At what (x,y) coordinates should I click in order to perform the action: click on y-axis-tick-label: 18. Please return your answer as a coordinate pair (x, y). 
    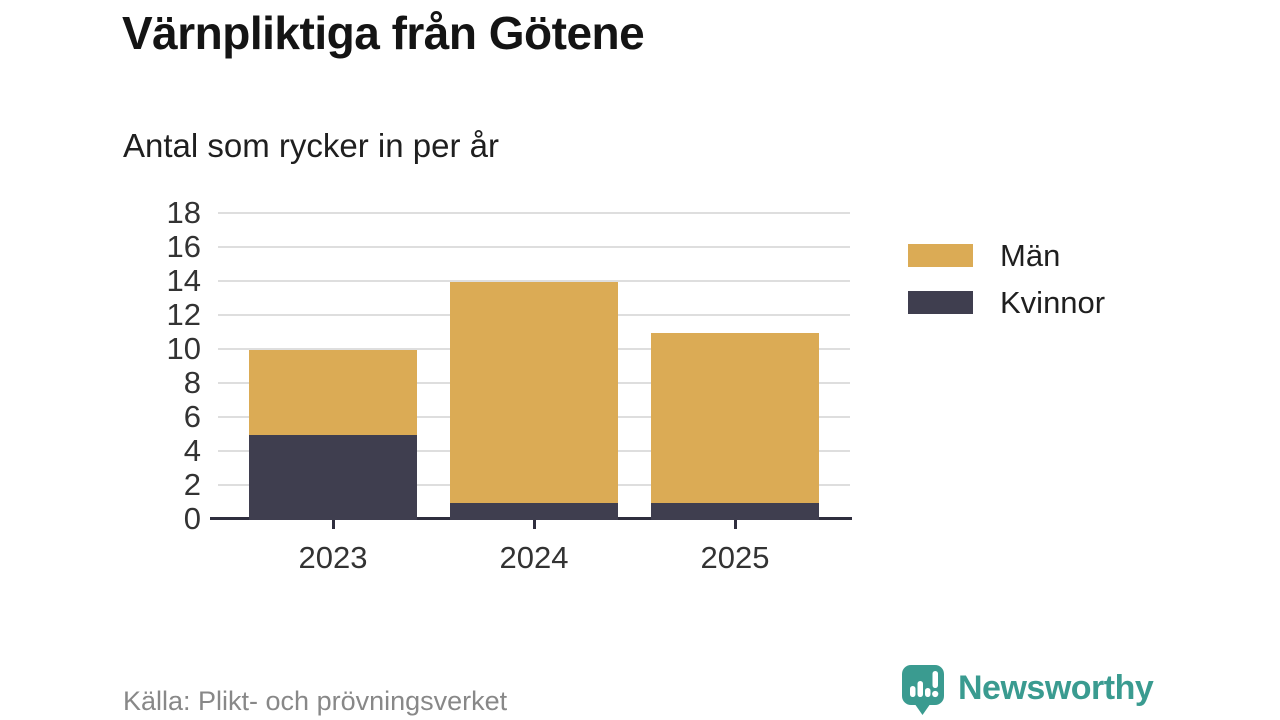
    Looking at the image, I should click on (183, 212).